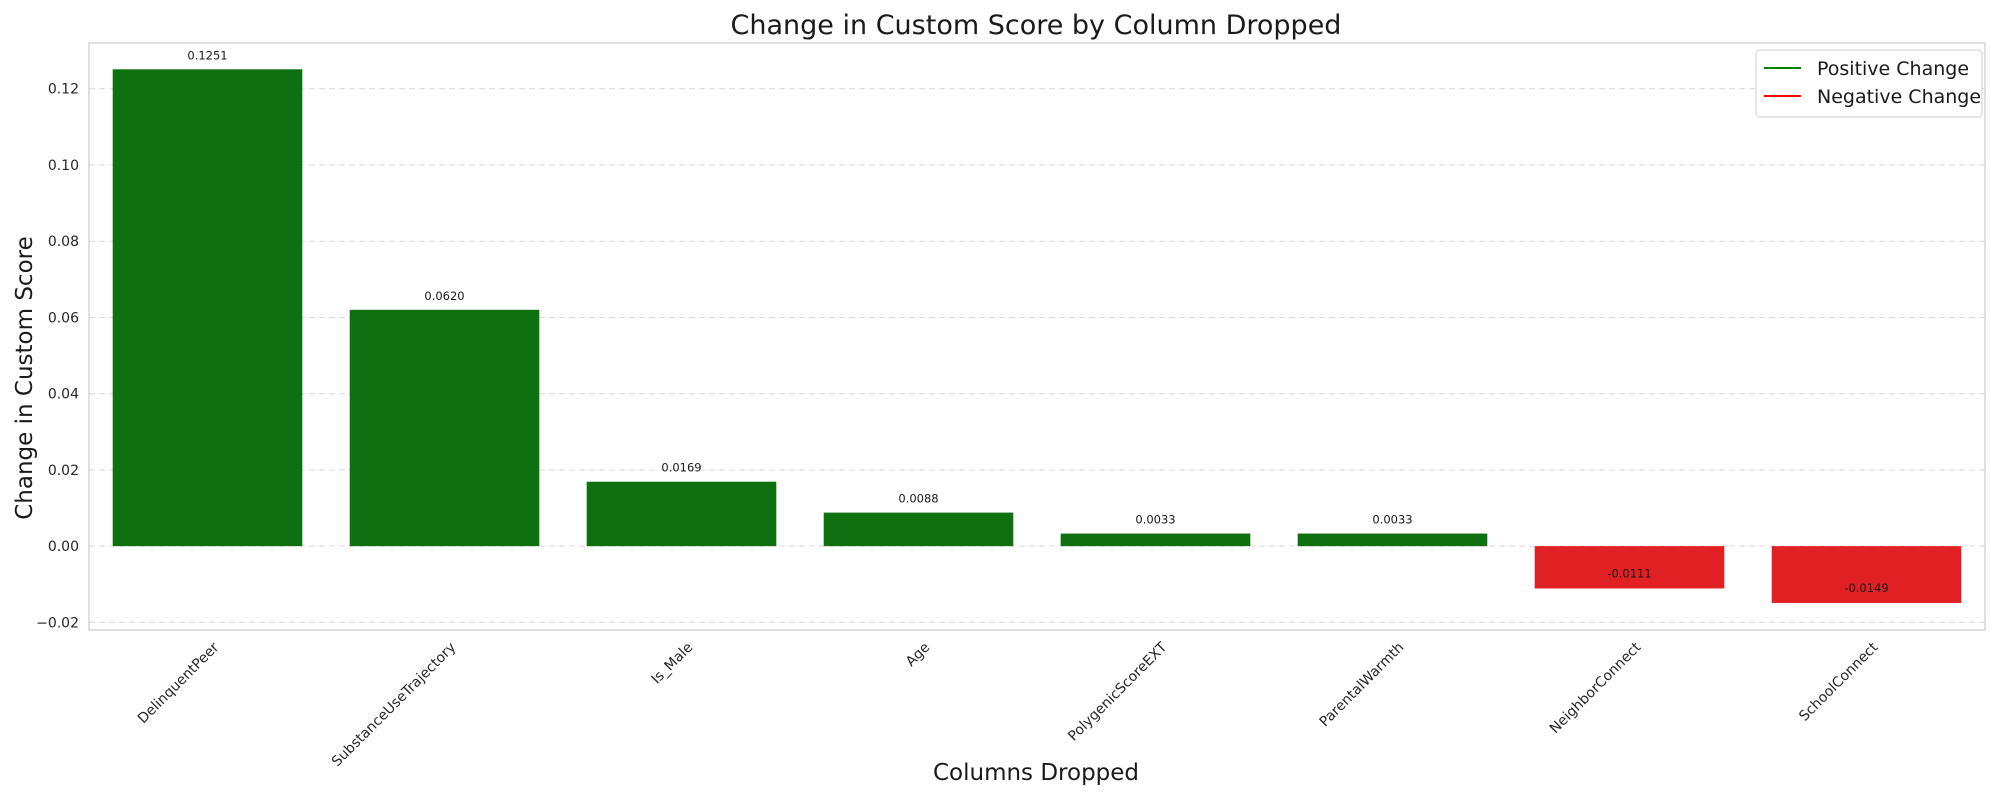  I want to click on y-axis-label: Change in Custom Score, so click(25, 378).